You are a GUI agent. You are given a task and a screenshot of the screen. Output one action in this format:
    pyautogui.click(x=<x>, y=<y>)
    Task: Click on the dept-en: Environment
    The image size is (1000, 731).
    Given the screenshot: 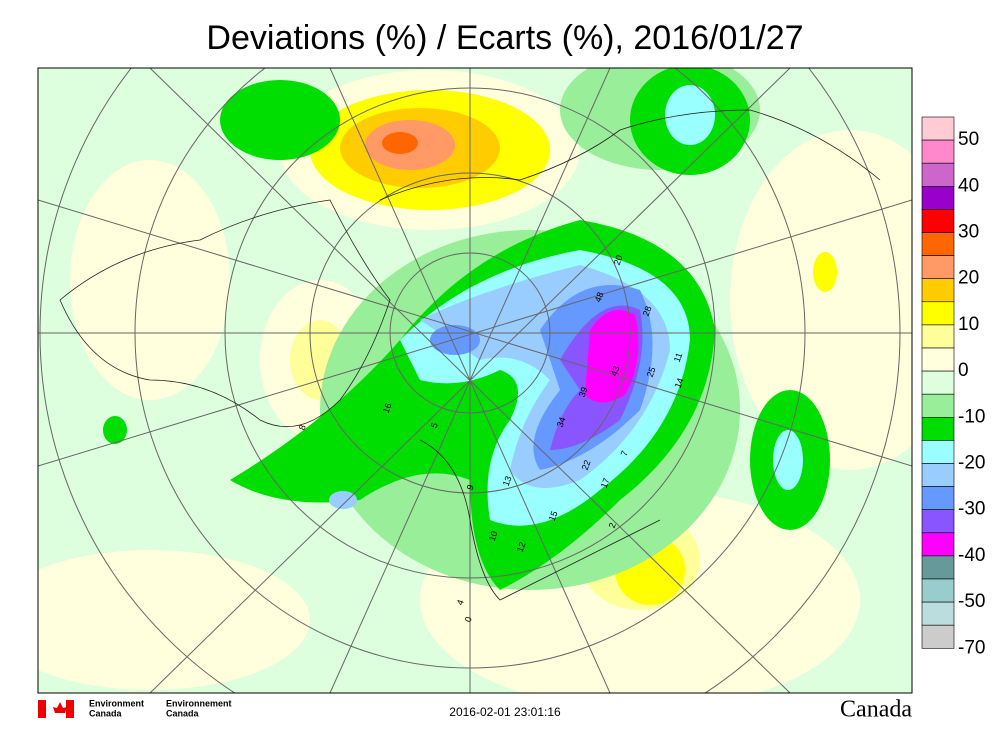 What is the action you would take?
    pyautogui.click(x=116, y=703)
    